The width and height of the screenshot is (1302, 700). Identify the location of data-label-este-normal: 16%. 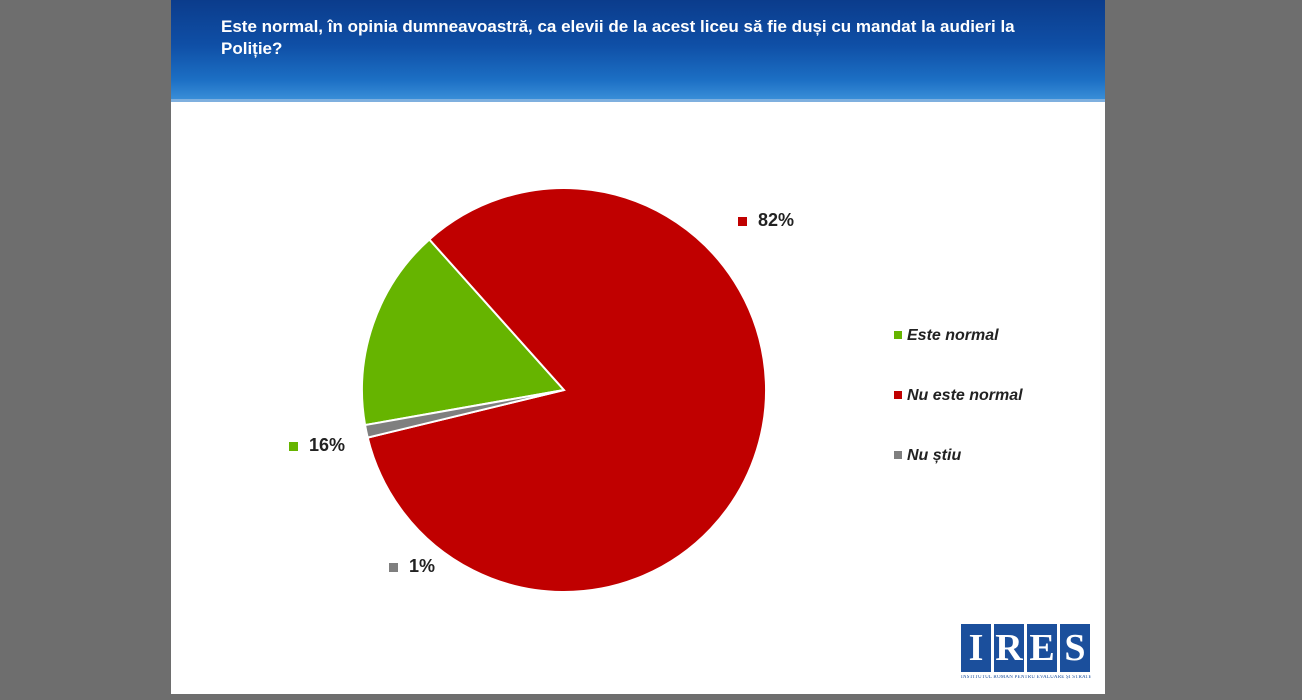
(317, 445).